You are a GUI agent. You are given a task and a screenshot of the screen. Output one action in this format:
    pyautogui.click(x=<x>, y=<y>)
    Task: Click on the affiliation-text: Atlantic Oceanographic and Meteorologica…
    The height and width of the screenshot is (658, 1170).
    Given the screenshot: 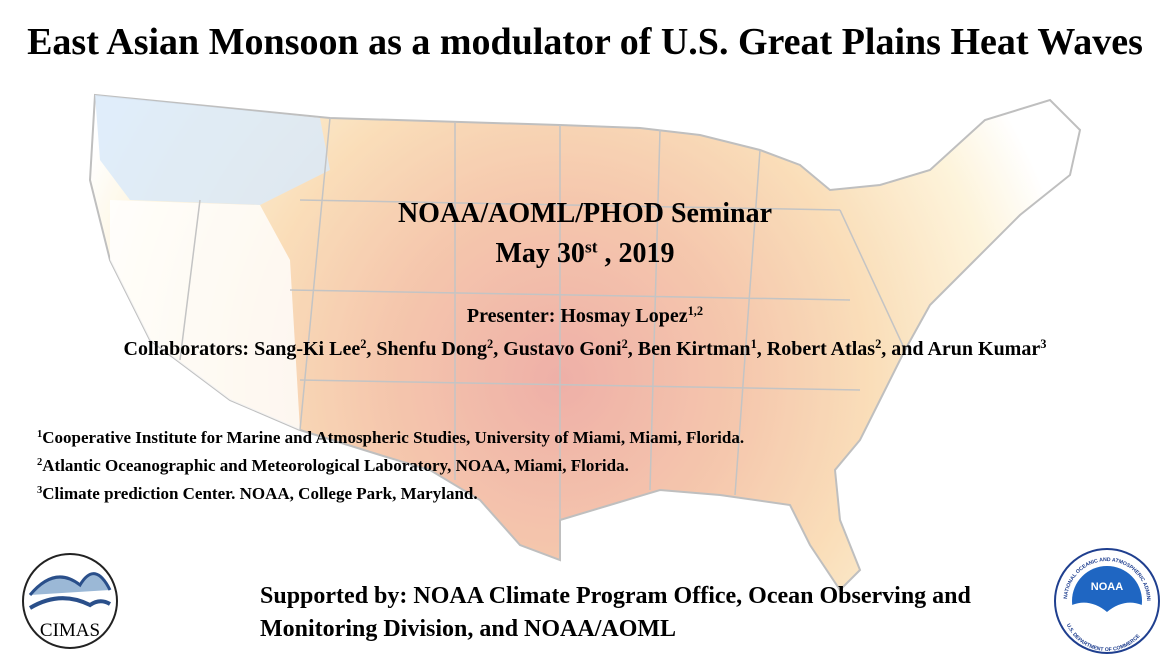 What is the action you would take?
    pyautogui.click(x=335, y=465)
    